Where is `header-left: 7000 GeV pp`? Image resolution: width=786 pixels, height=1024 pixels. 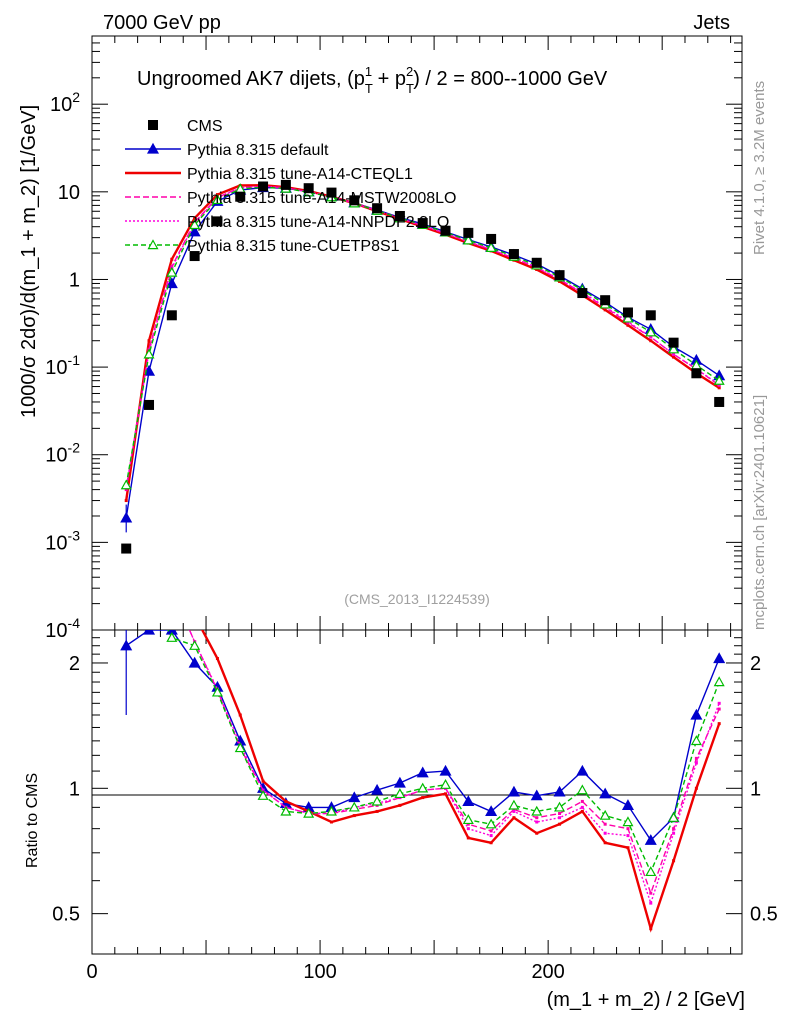 header-left: 7000 GeV pp is located at coordinates (162, 23).